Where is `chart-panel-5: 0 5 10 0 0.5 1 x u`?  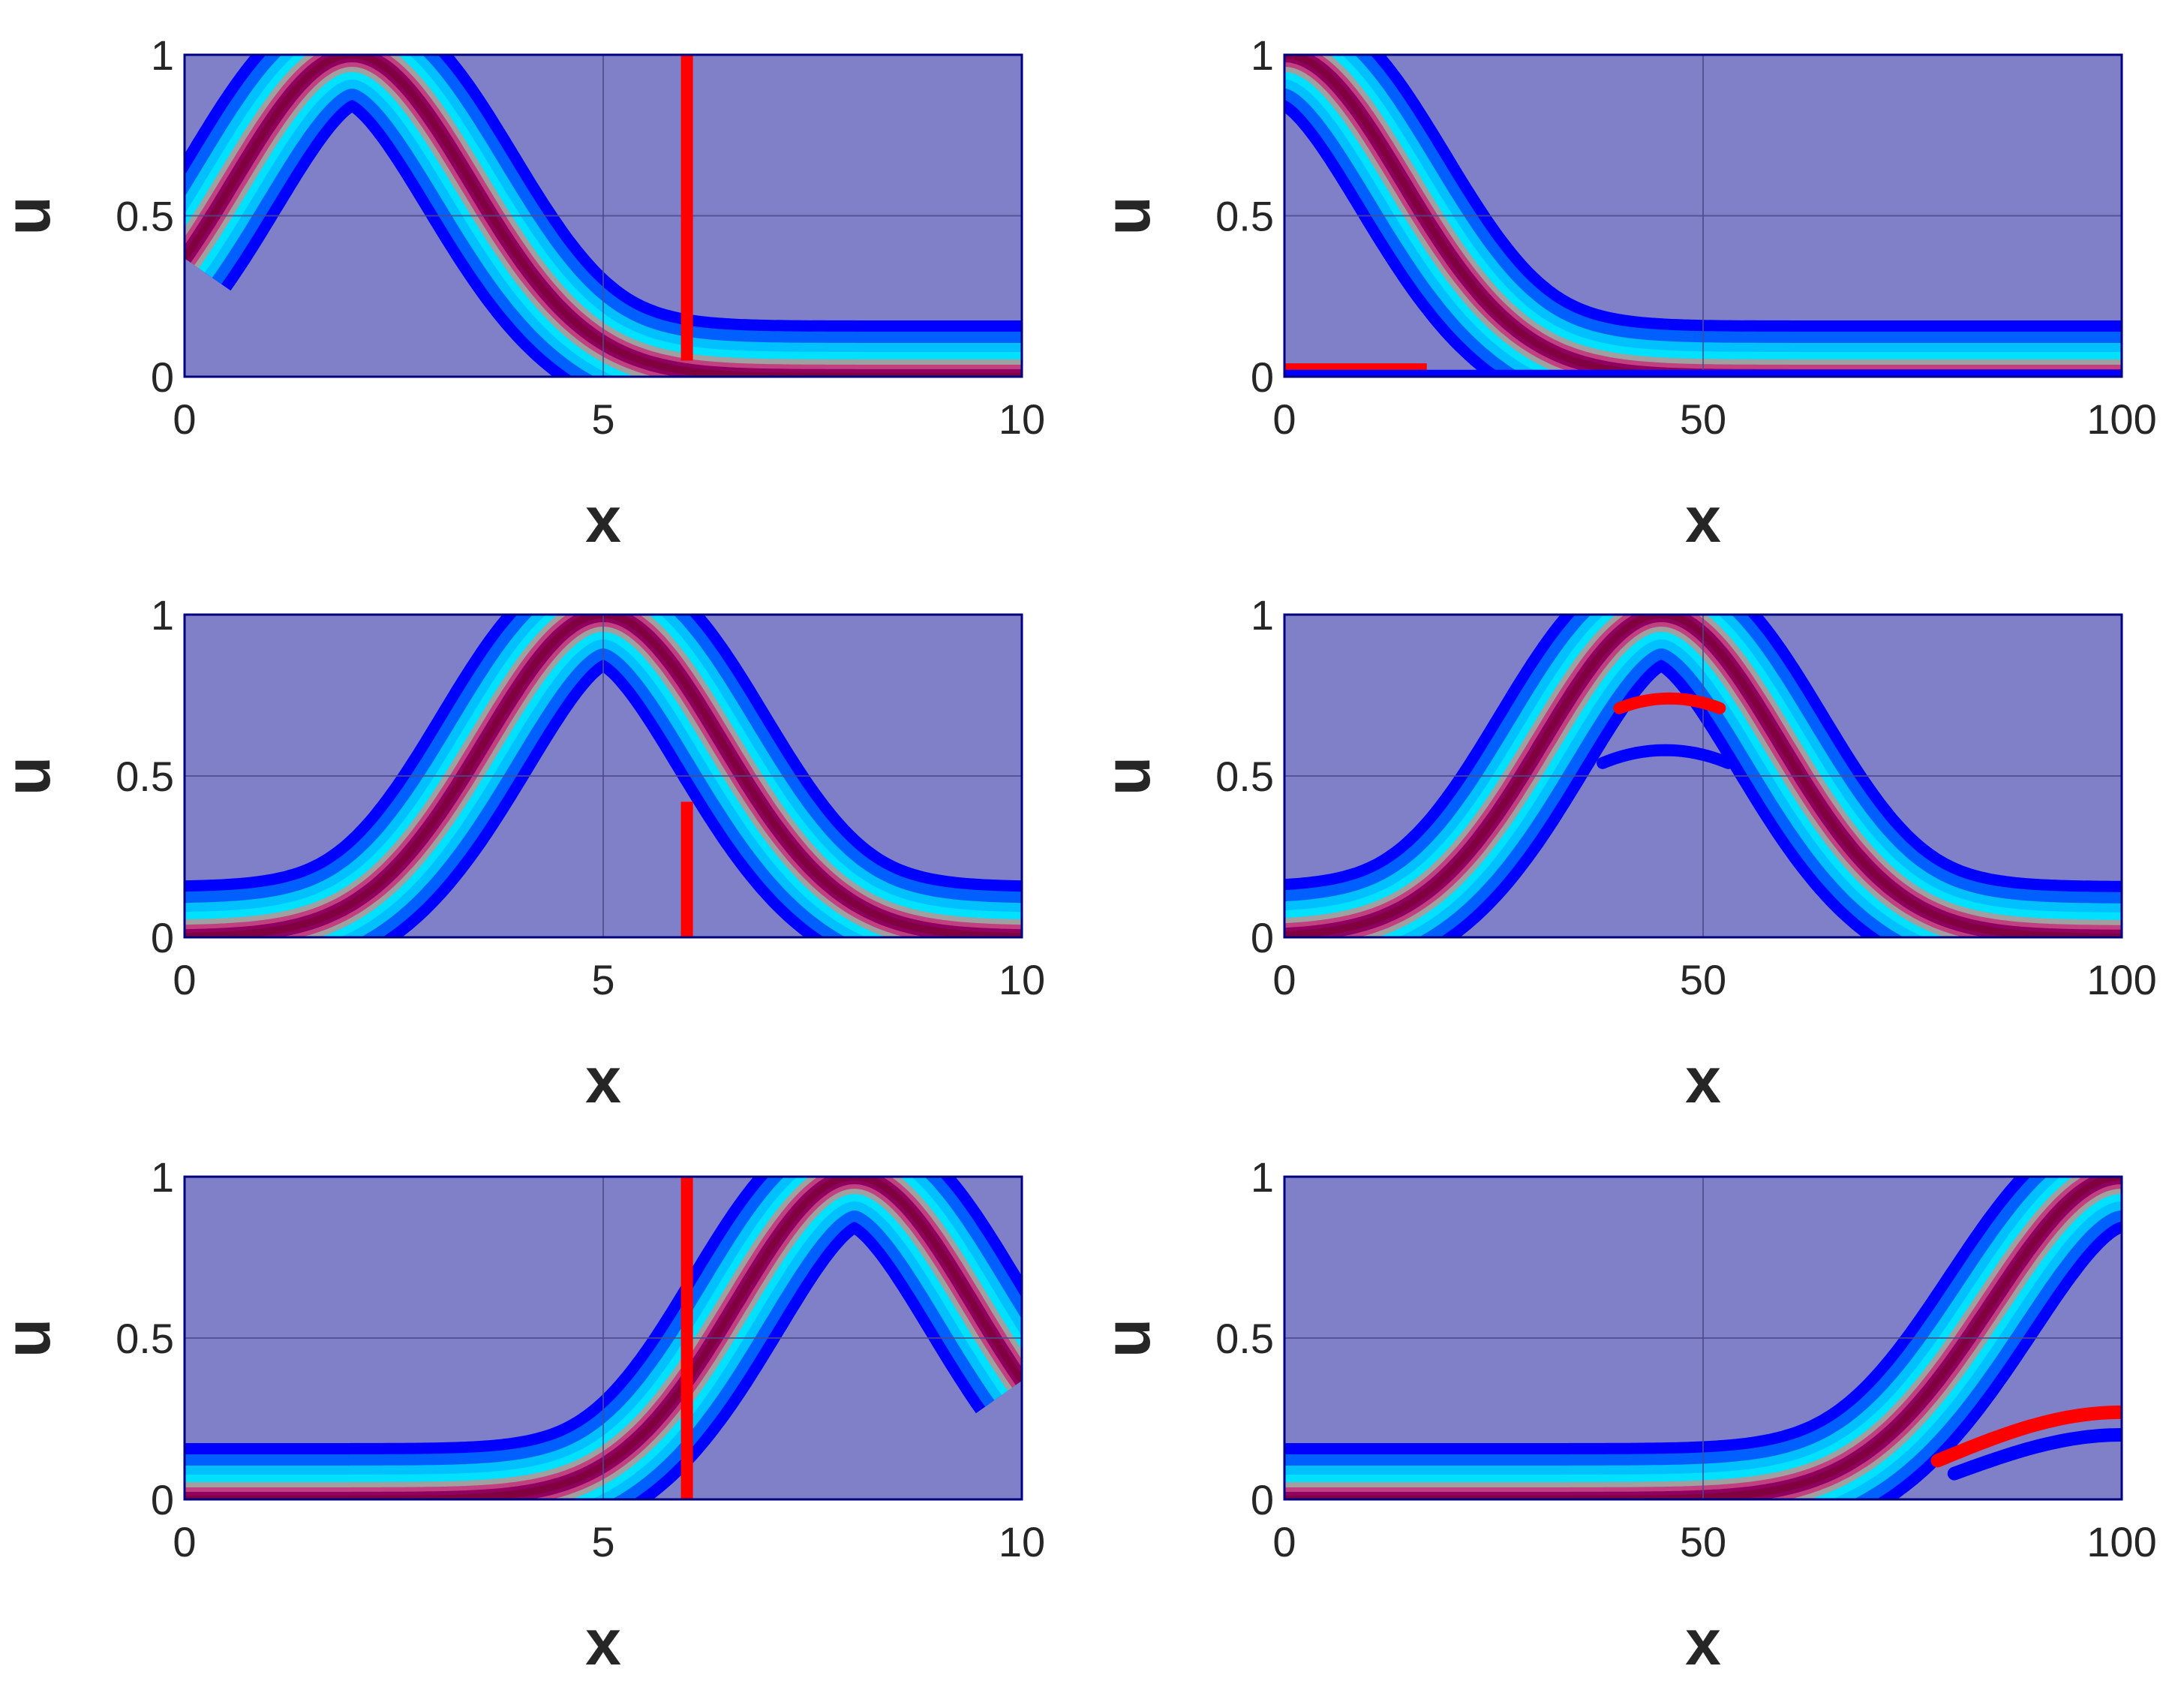 chart-panel-5: 0 5 10 0 0.5 1 x u is located at coordinates (522, 1416).